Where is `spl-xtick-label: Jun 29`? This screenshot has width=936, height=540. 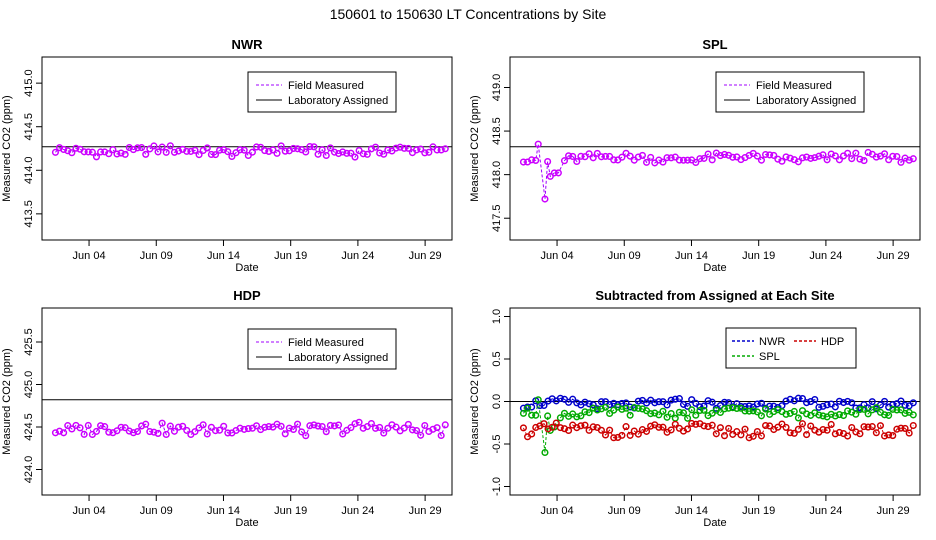 spl-xtick-label: Jun 29 is located at coordinates (893, 256).